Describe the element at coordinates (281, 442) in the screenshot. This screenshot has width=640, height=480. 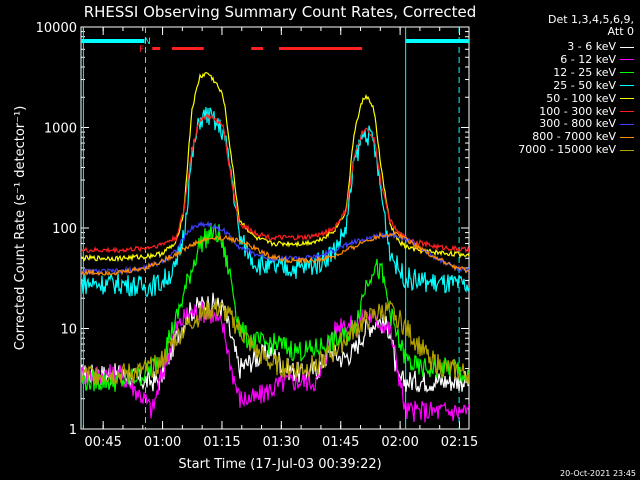
I see `x-tick-label: 01:30` at that location.